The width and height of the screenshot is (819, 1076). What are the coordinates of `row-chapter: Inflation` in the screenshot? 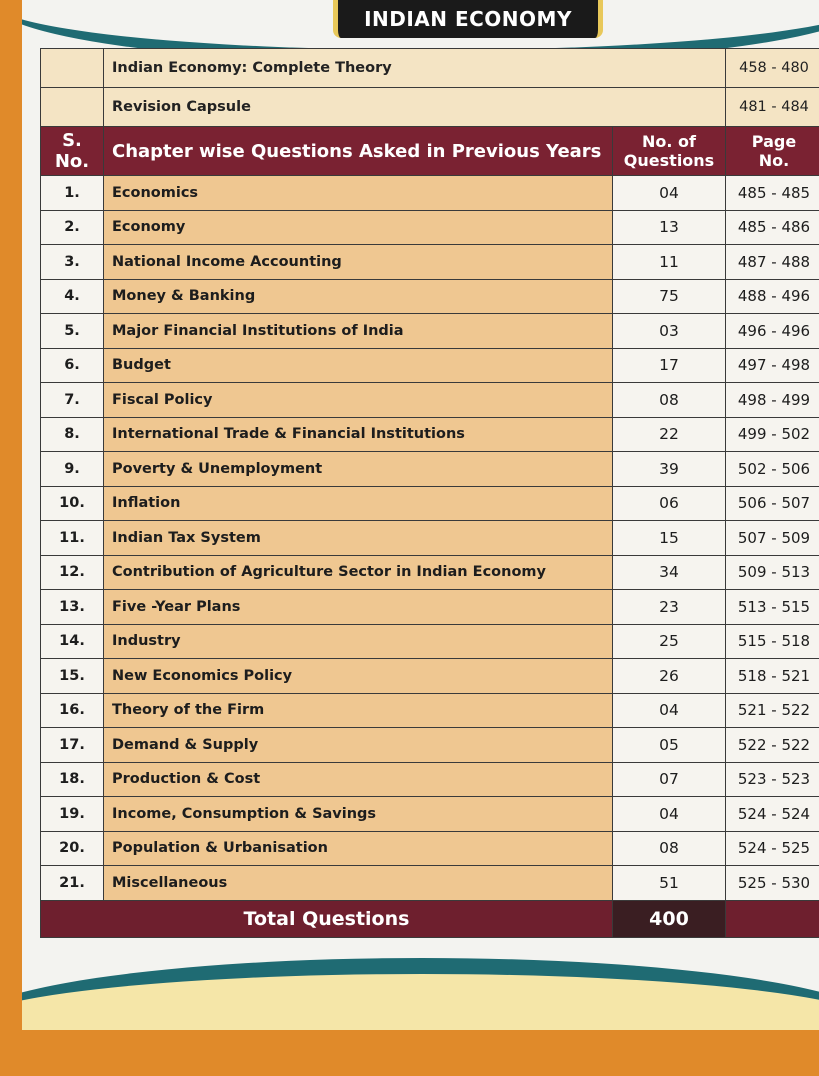 It's located at (358, 503).